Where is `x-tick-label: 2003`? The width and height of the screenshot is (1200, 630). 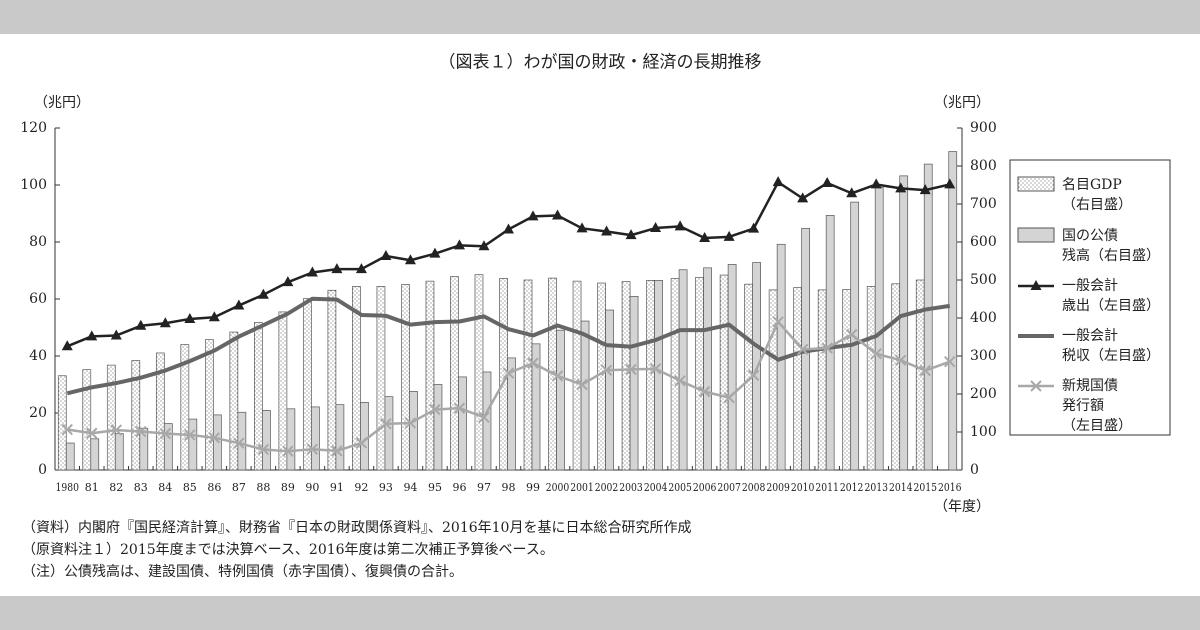
x-tick-label: 2003 is located at coordinates (631, 487).